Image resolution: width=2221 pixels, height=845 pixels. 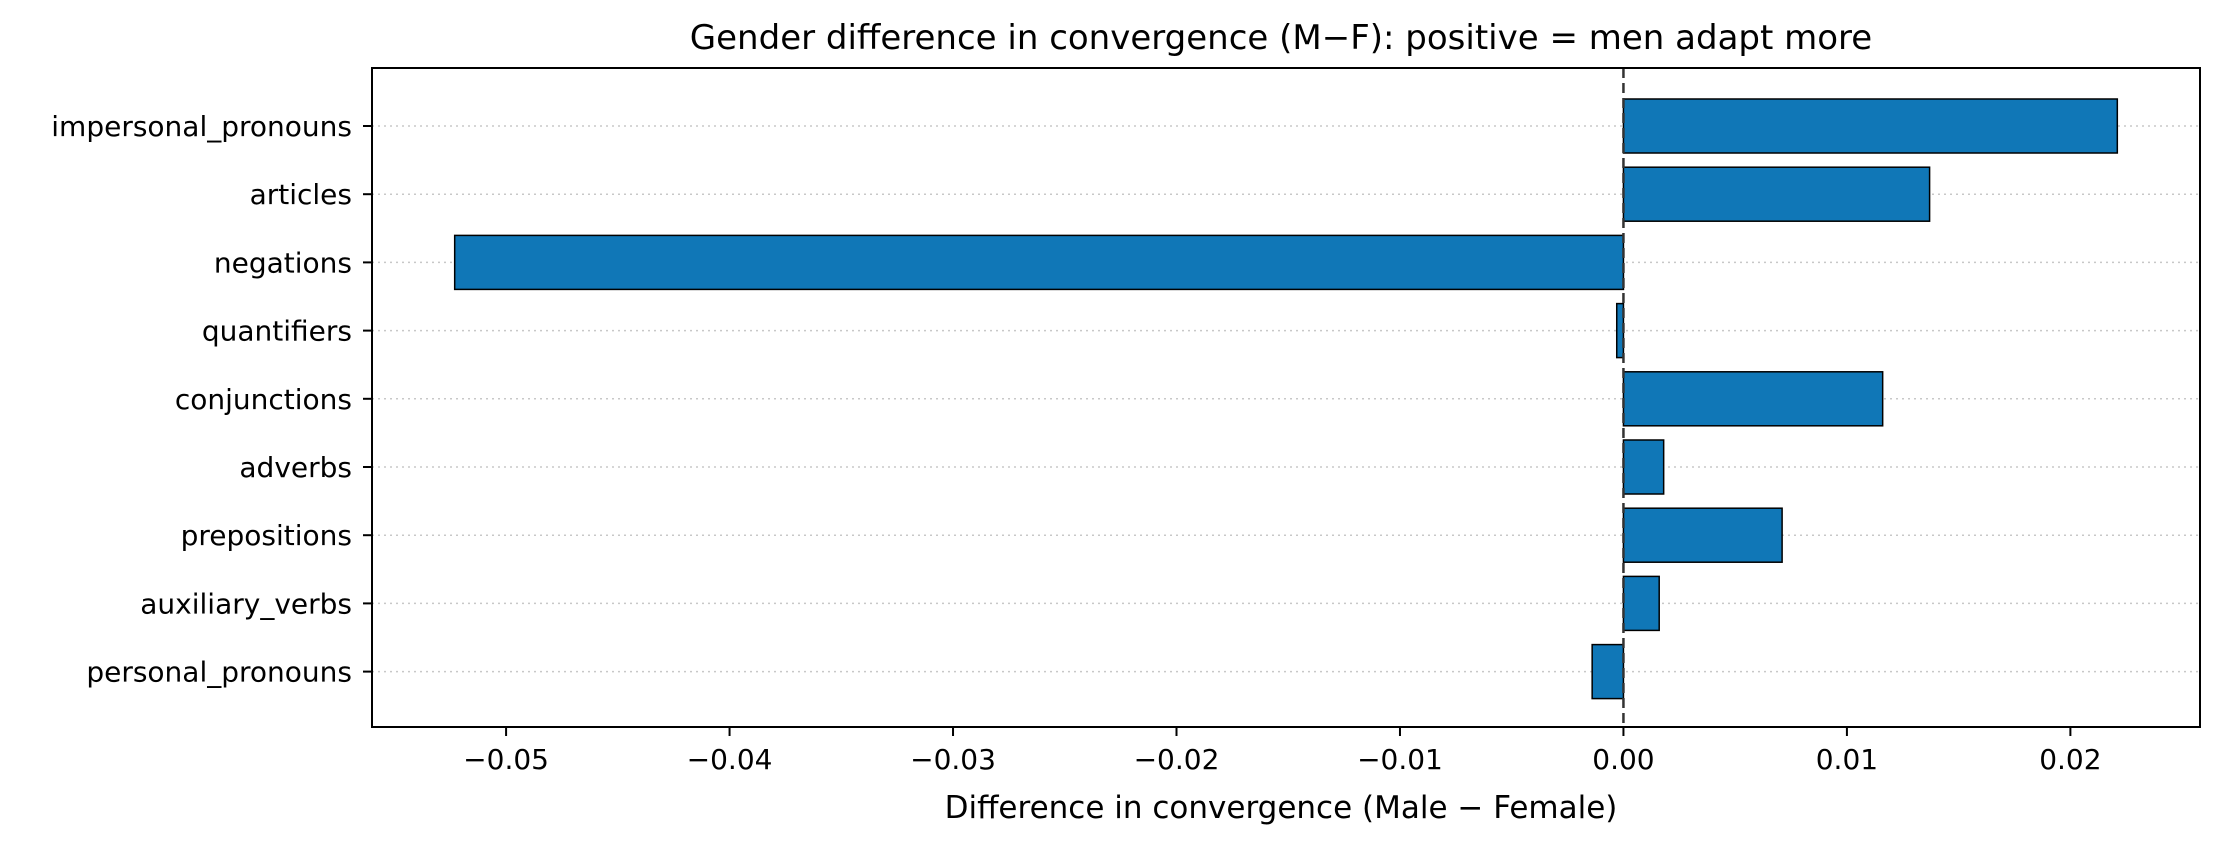 I want to click on y-tick-label: impersonal_pronouns, so click(x=201, y=126).